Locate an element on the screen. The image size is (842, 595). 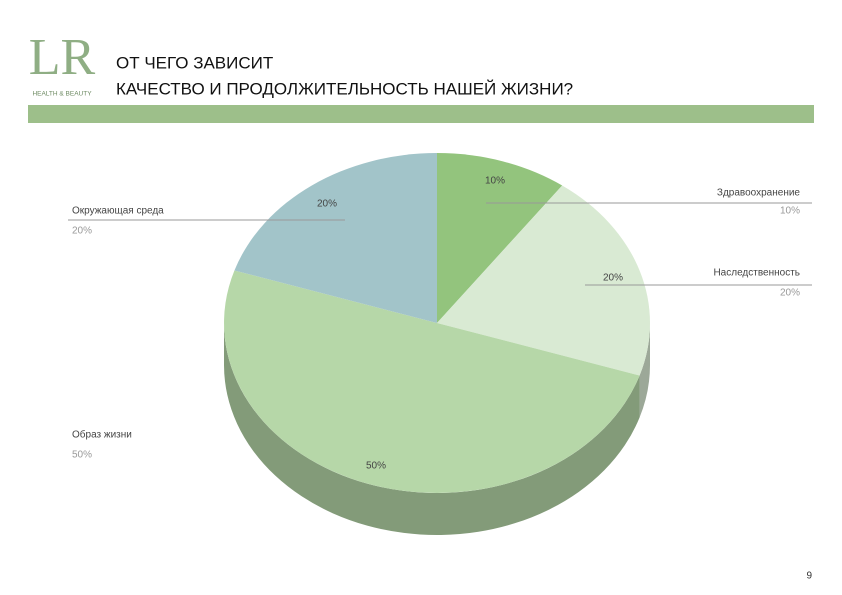
logo-subtitle: HEALTH & BEAUTY is located at coordinates (62, 94).